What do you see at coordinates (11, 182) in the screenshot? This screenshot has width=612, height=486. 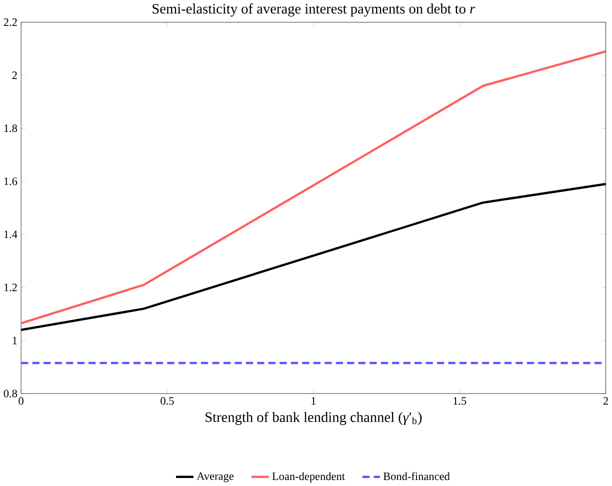 I see `y-tick-label: 1.6` at bounding box center [11, 182].